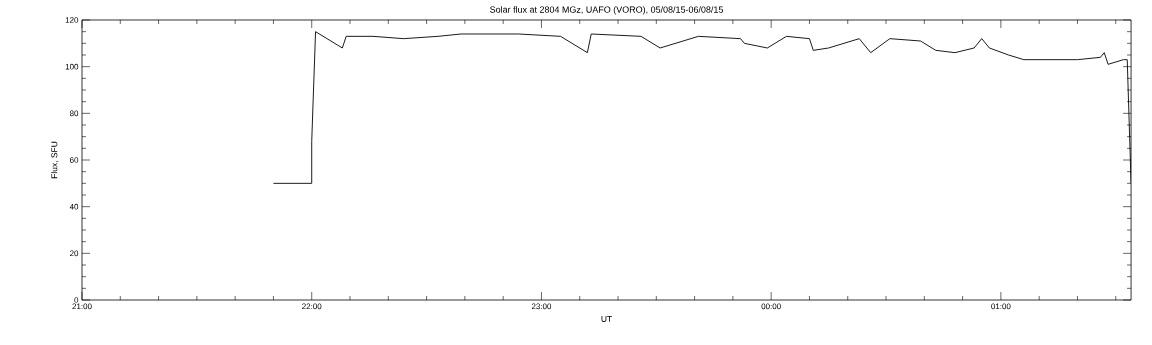  What do you see at coordinates (55, 160) in the screenshot?
I see `y-axis-title: Flux, SFU` at bounding box center [55, 160].